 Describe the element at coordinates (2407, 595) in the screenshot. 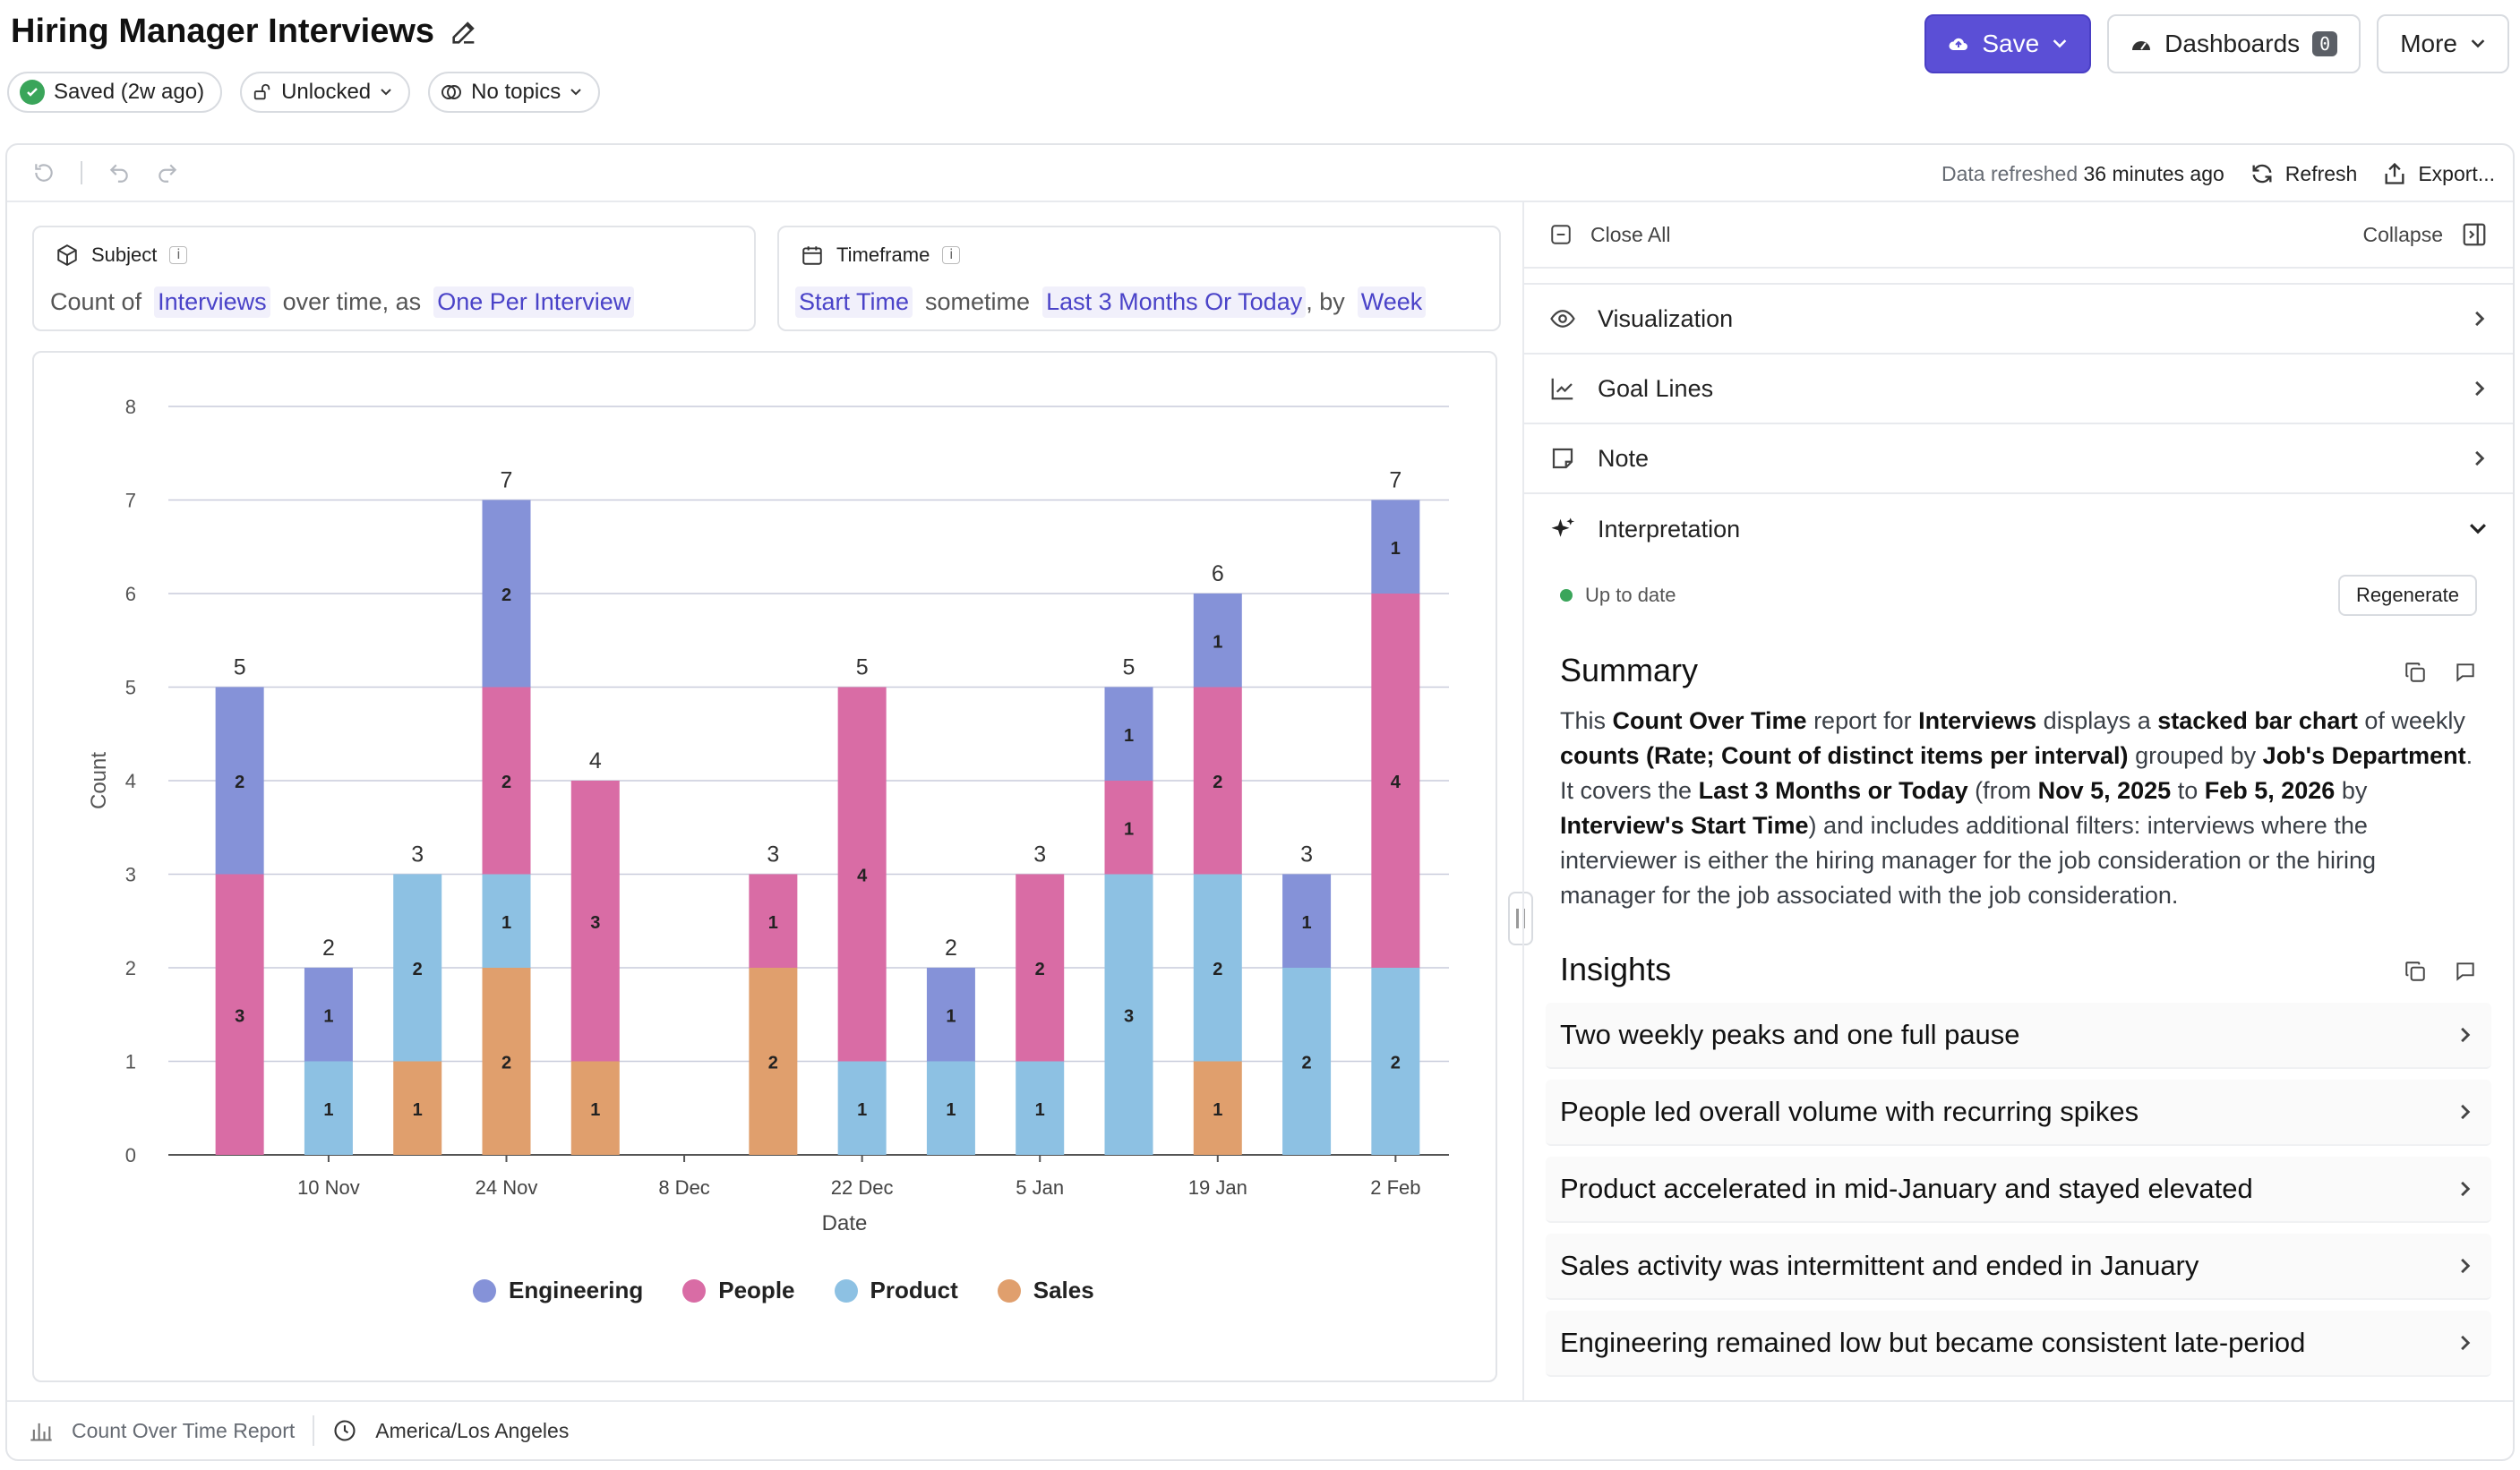

I see `regenerate-button: Regenerate` at that location.